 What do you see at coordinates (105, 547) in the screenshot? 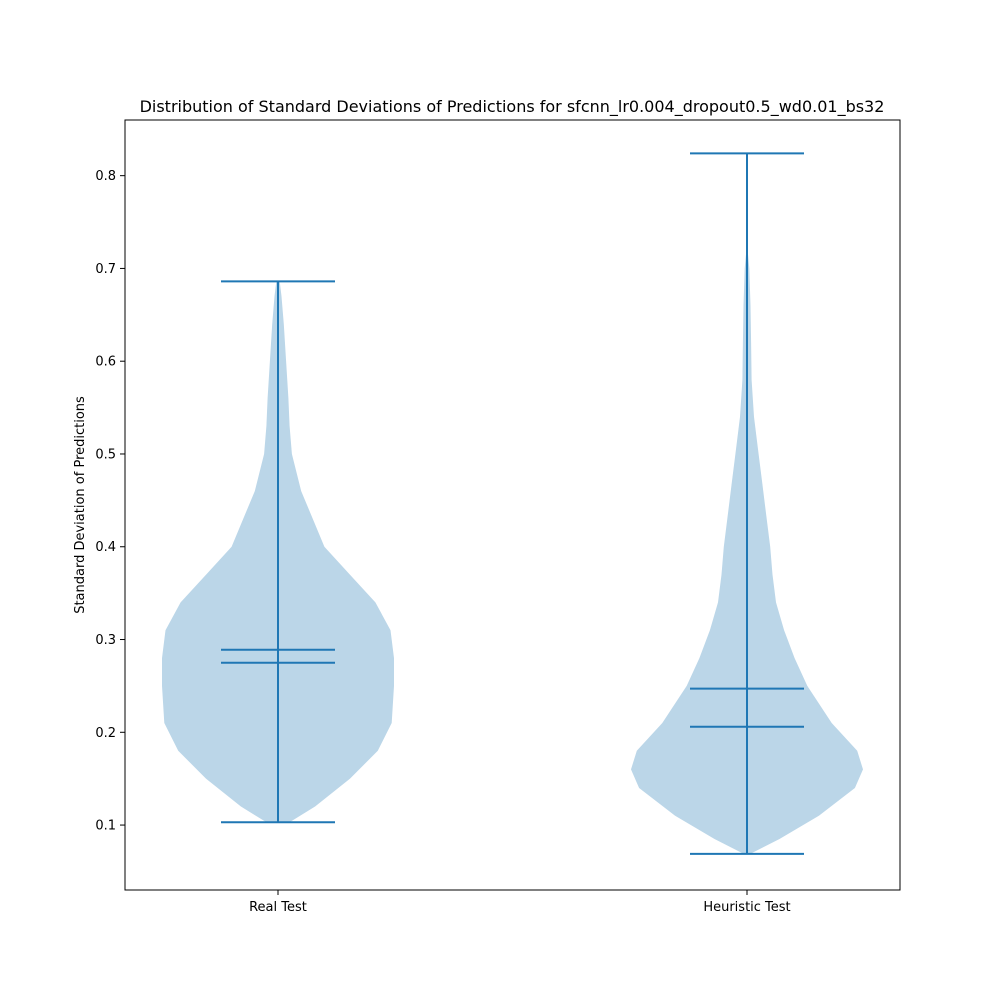
I see `y-tick-label: 0.4` at bounding box center [105, 547].